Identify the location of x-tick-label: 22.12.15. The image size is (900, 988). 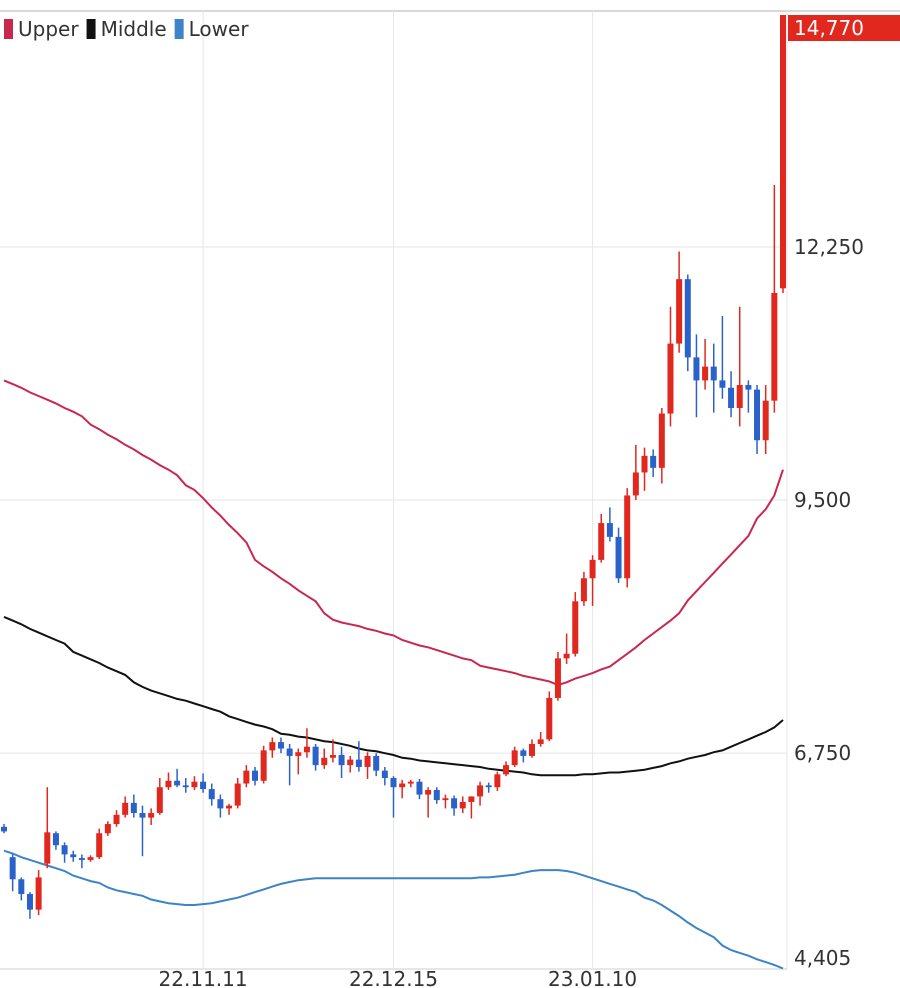
(393, 977).